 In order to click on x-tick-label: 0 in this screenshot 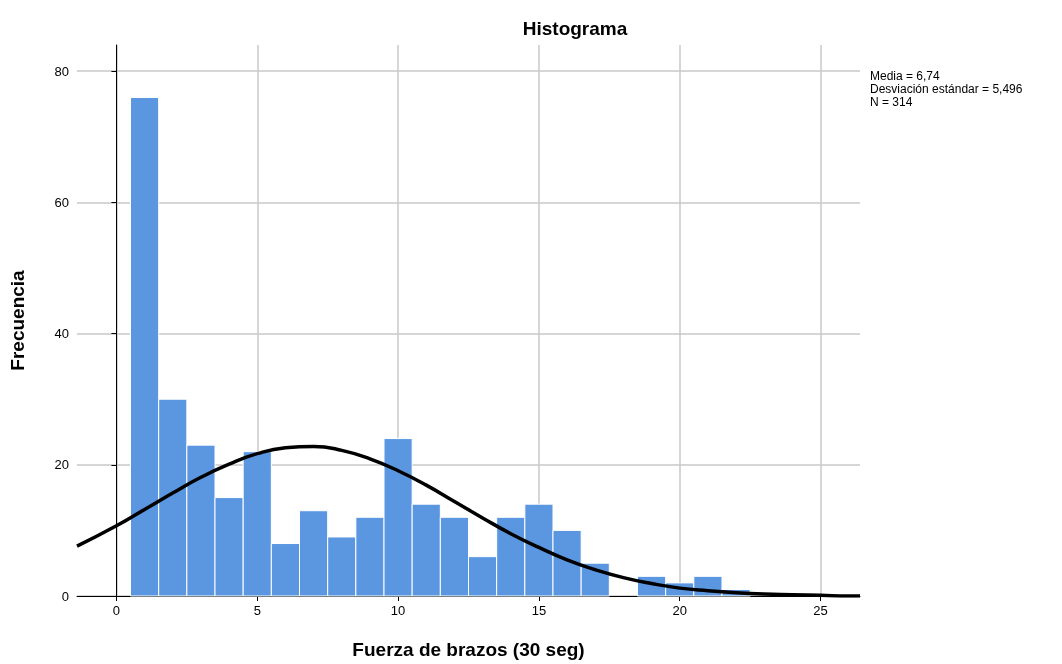, I will do `click(116, 610)`.